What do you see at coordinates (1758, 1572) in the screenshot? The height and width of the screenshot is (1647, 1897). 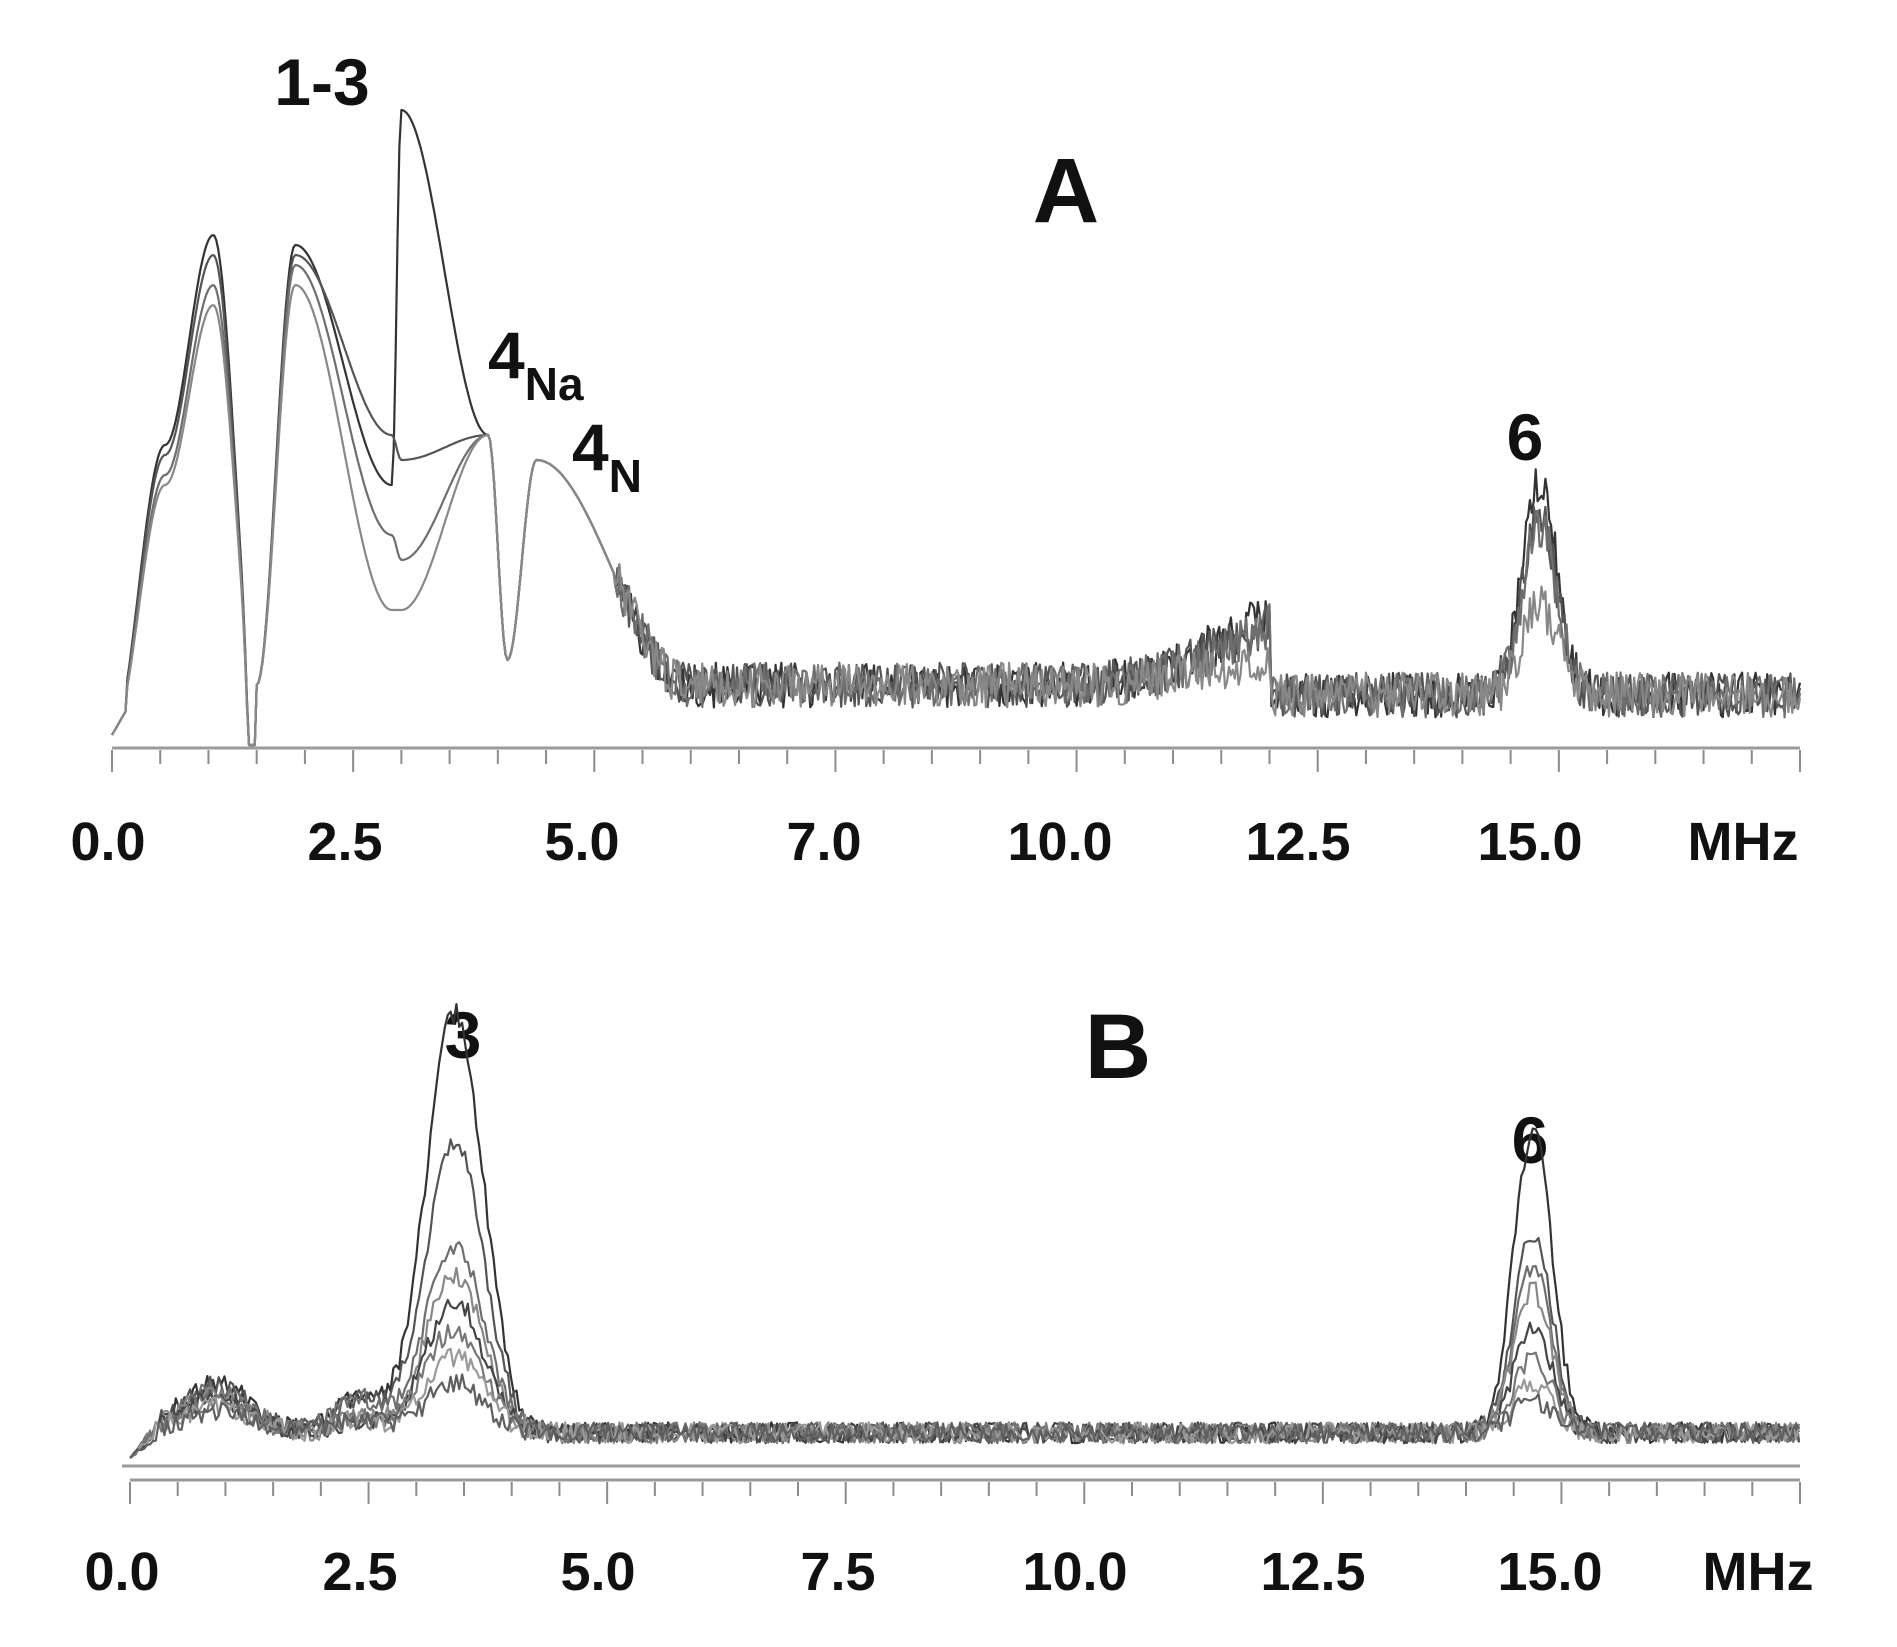 I see `unit-label-b: MHz` at bounding box center [1758, 1572].